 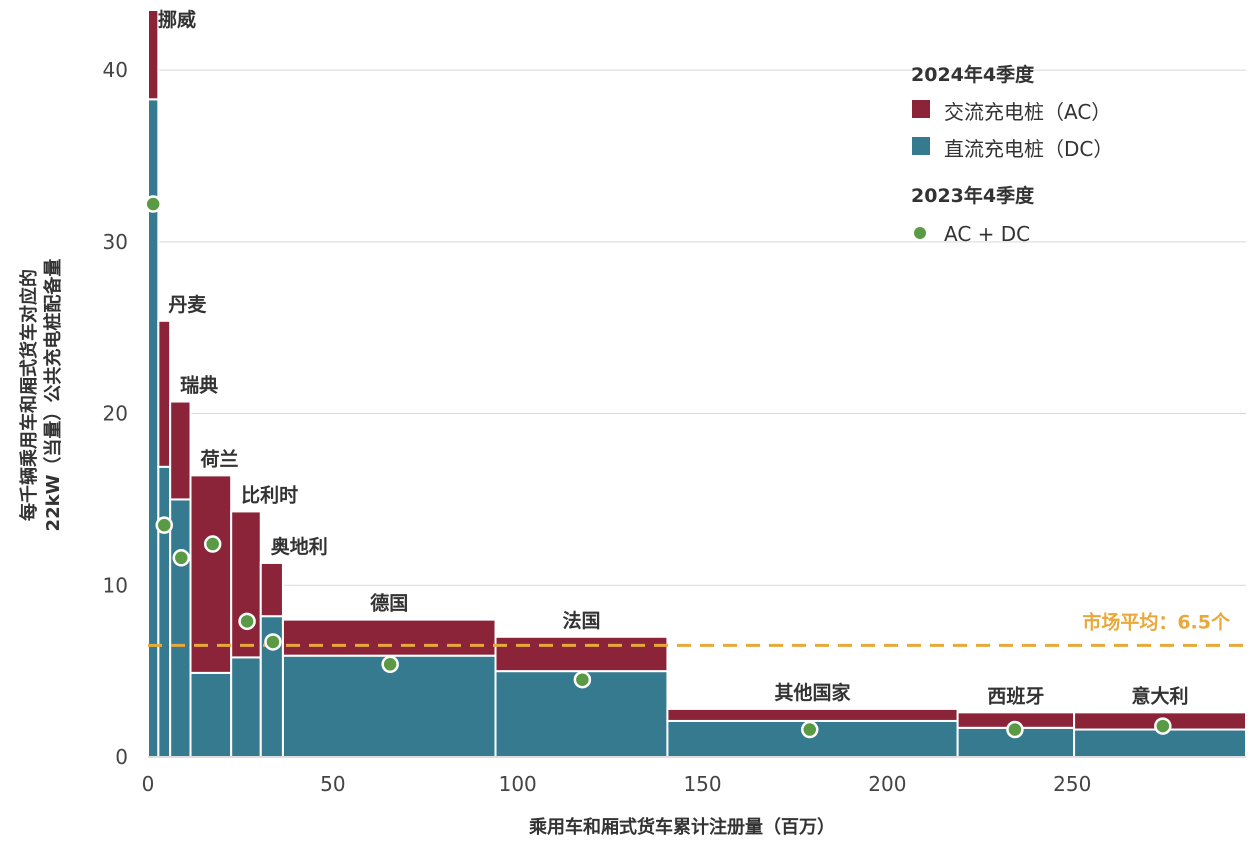 What do you see at coordinates (121, 757) in the screenshot?
I see `y-tick-label-0: 0` at bounding box center [121, 757].